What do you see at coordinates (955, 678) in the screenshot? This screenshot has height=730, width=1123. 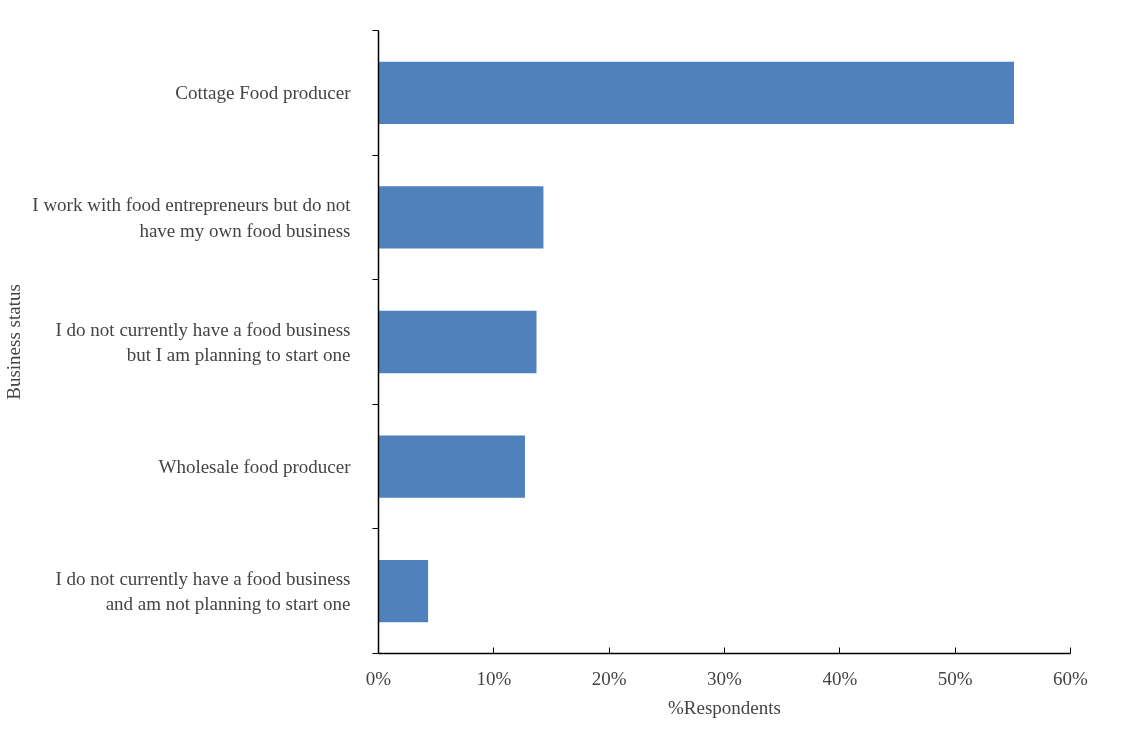 I see `x-tick-label: 50%` at bounding box center [955, 678].